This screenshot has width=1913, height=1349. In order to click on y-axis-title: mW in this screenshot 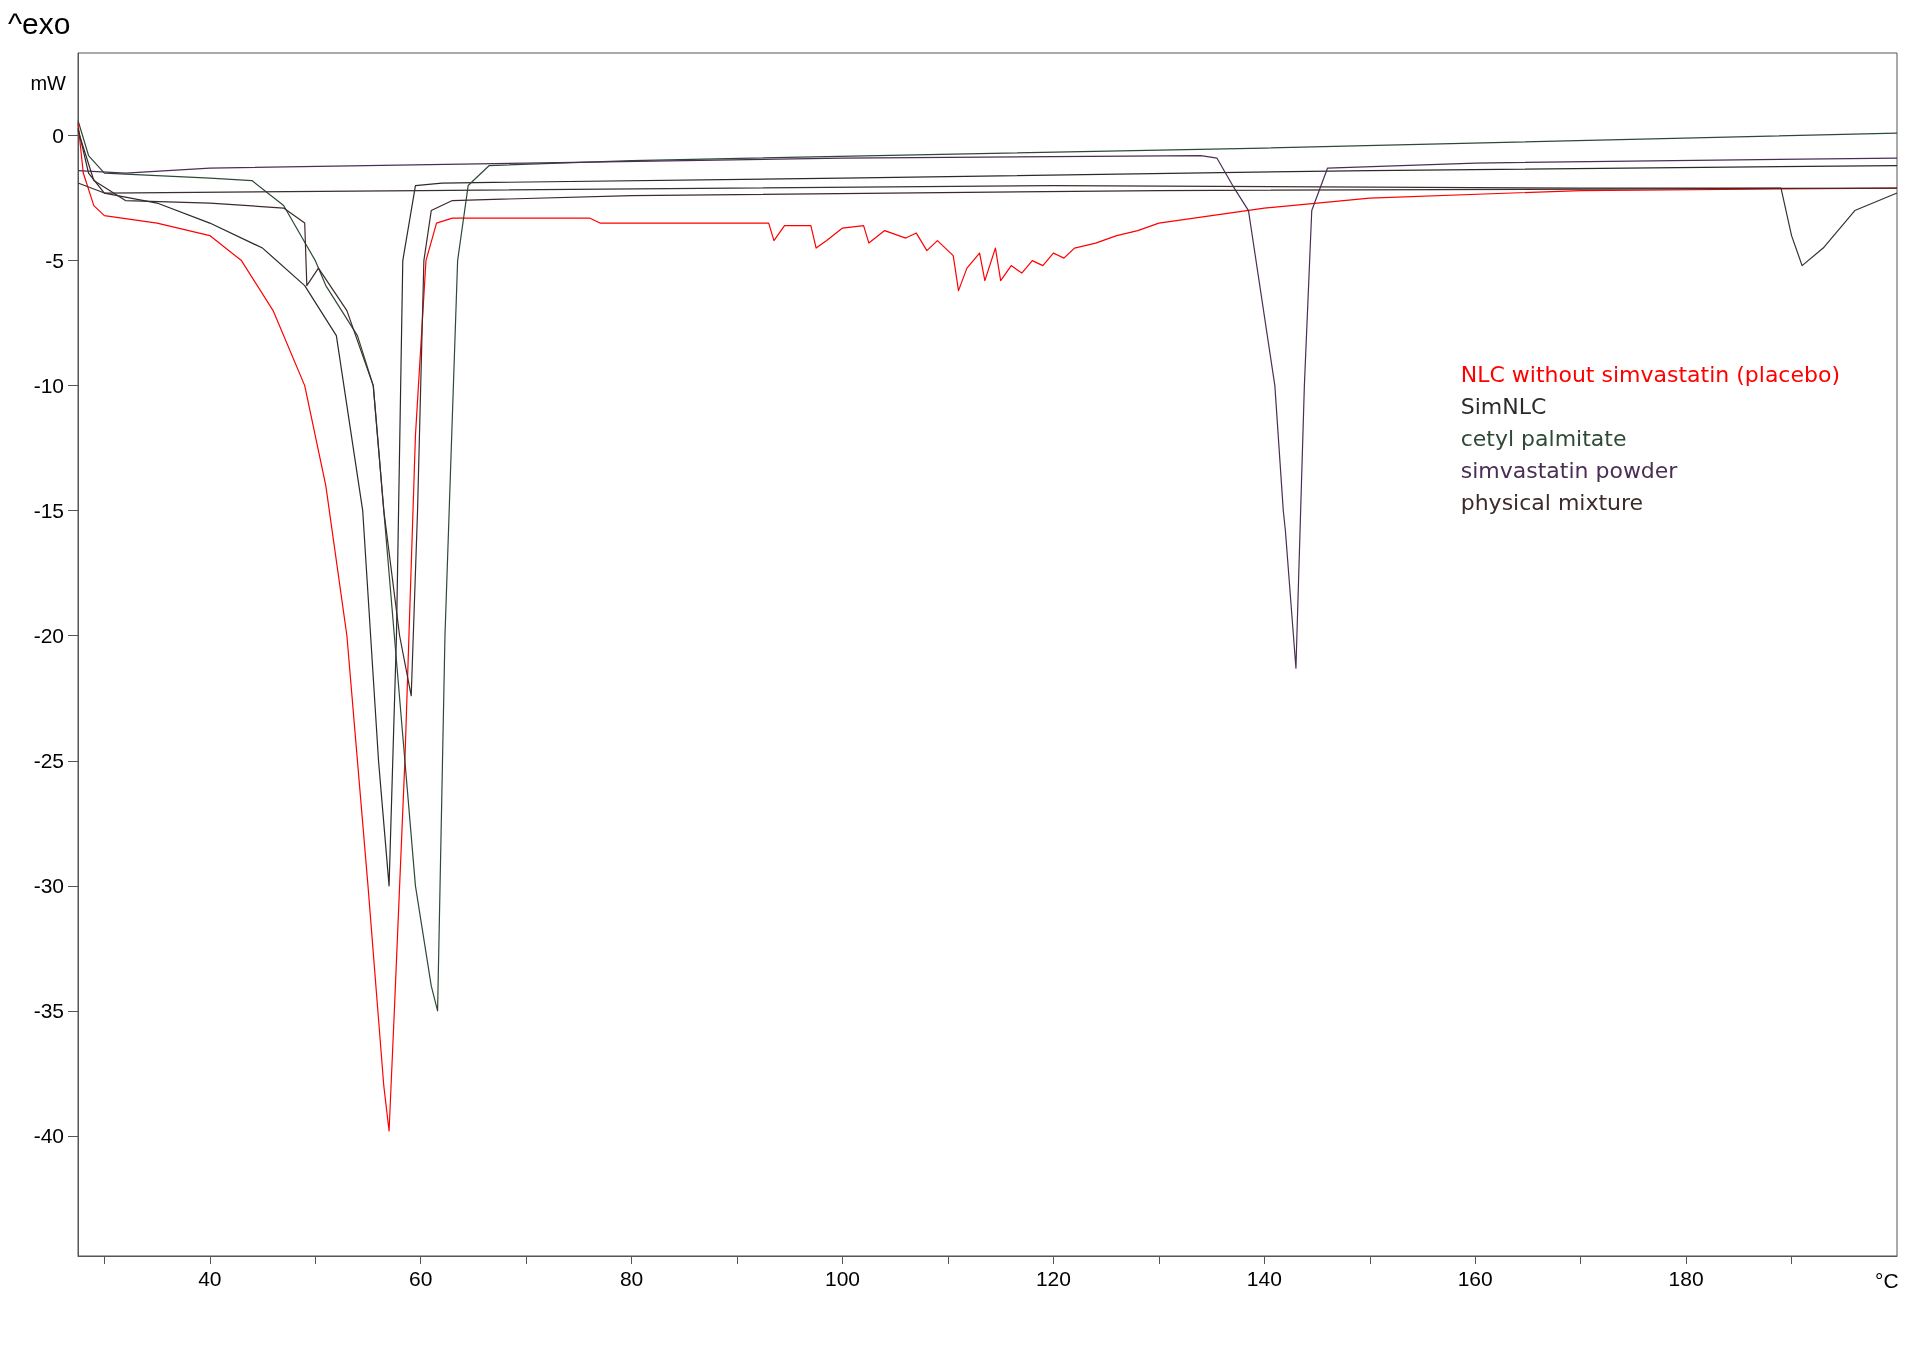, I will do `click(48, 83)`.